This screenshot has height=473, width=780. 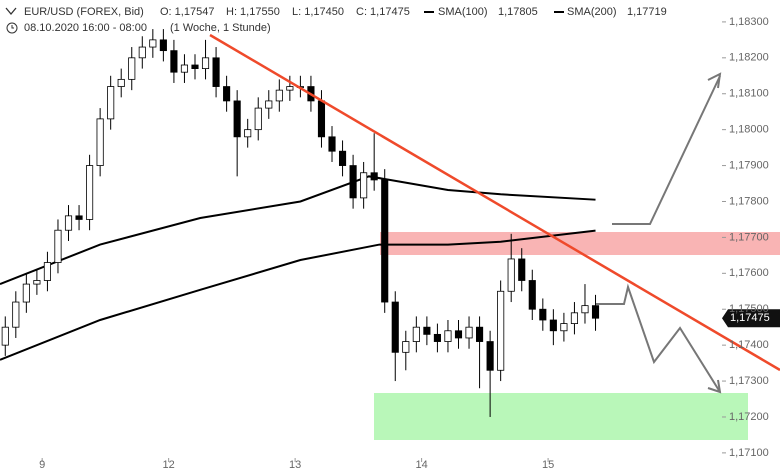 I want to click on y-tick-label: 1,17500, so click(x=749, y=309).